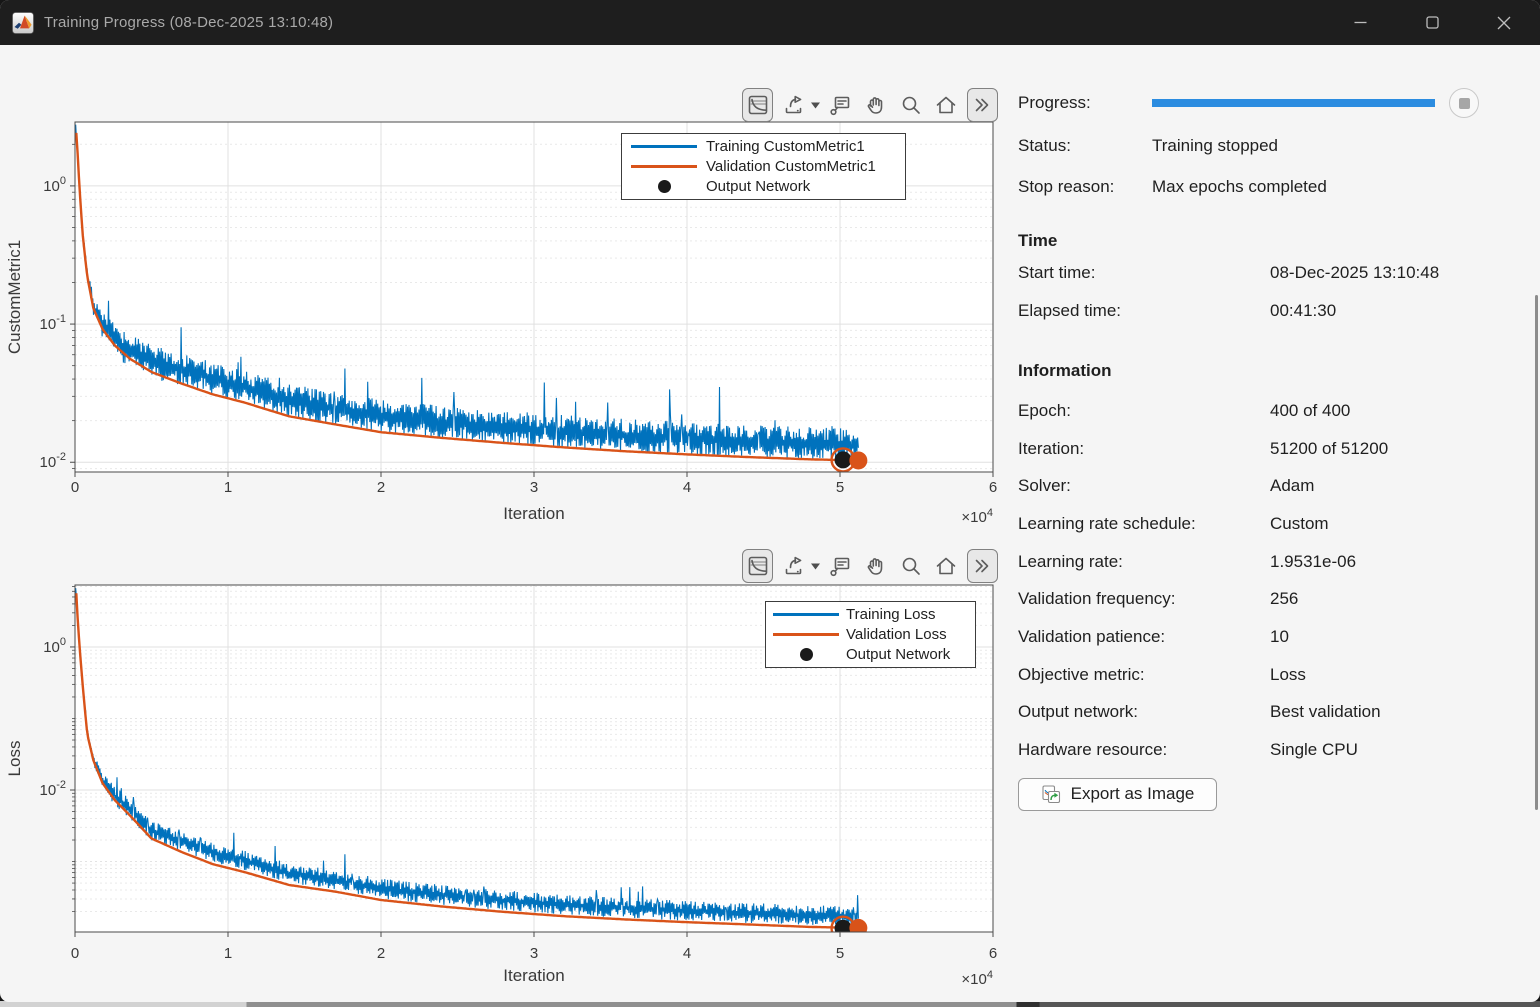 This screenshot has height=1007, width=1540. Describe the element at coordinates (381, 953) in the screenshot. I see `svg-text: 2` at that location.